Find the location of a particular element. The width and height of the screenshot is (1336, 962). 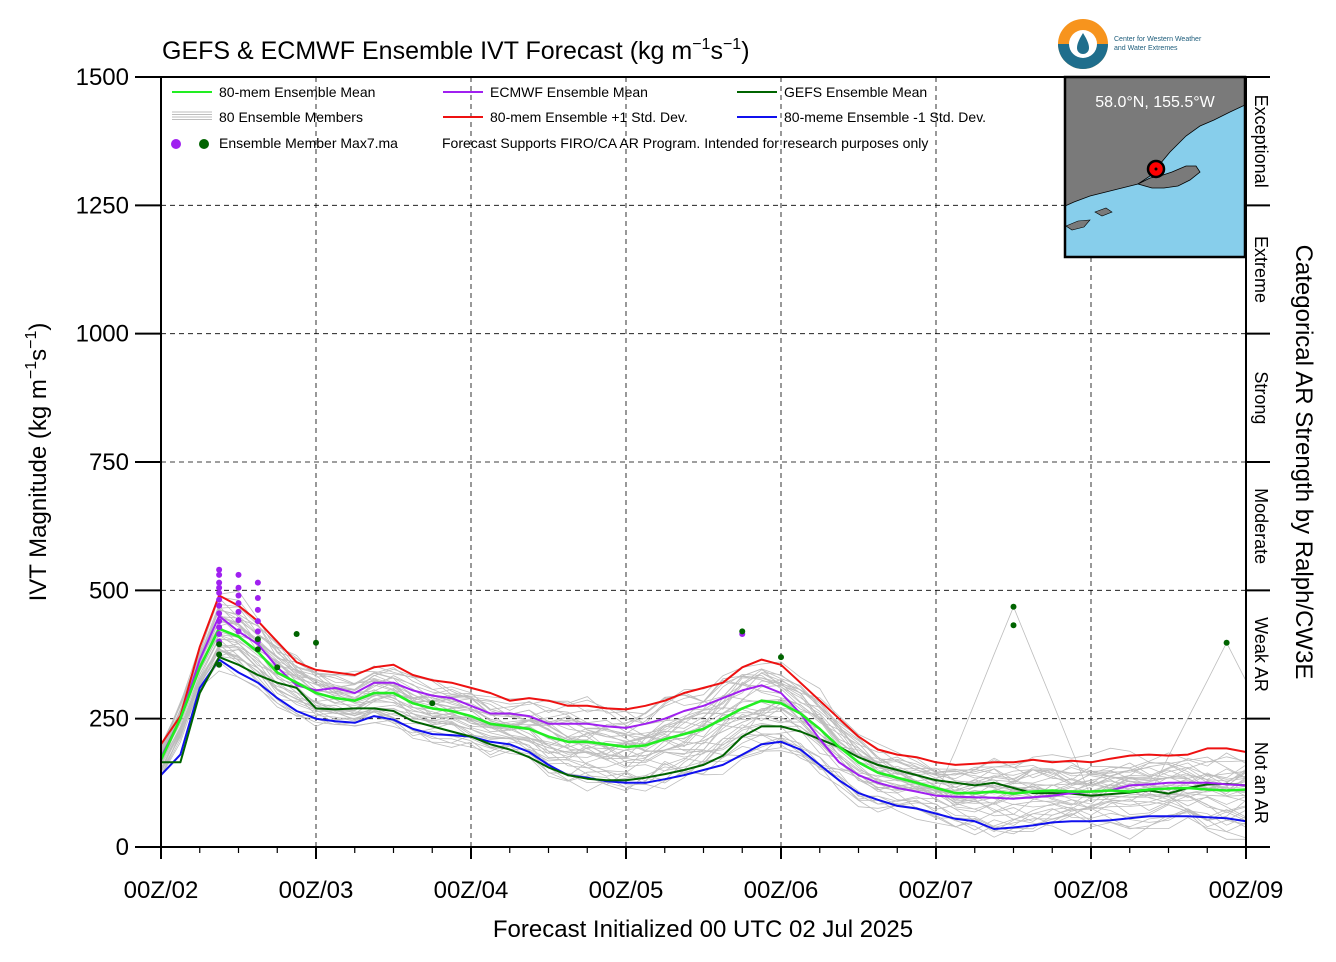

x-tick-label: 00Z/03 is located at coordinates (316, 890).